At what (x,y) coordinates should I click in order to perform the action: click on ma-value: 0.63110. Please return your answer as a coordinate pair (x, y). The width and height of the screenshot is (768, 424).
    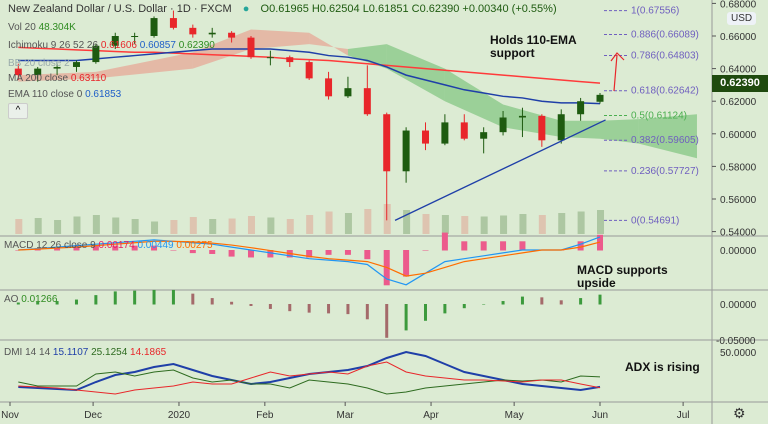
    Looking at the image, I should click on (88, 78).